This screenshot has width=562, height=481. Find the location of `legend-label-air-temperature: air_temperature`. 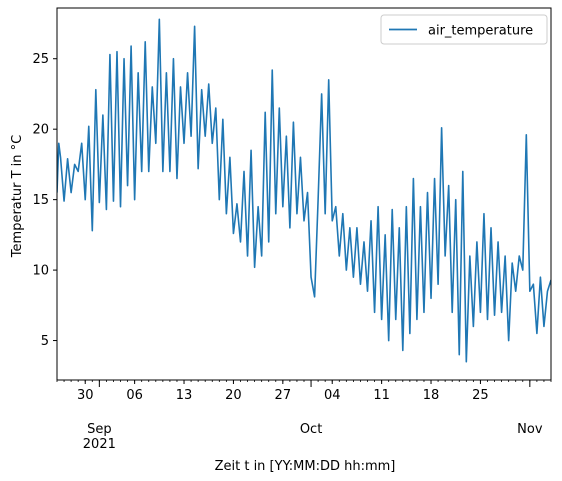

legend-label-air-temperature: air_temperature is located at coordinates (480, 31).